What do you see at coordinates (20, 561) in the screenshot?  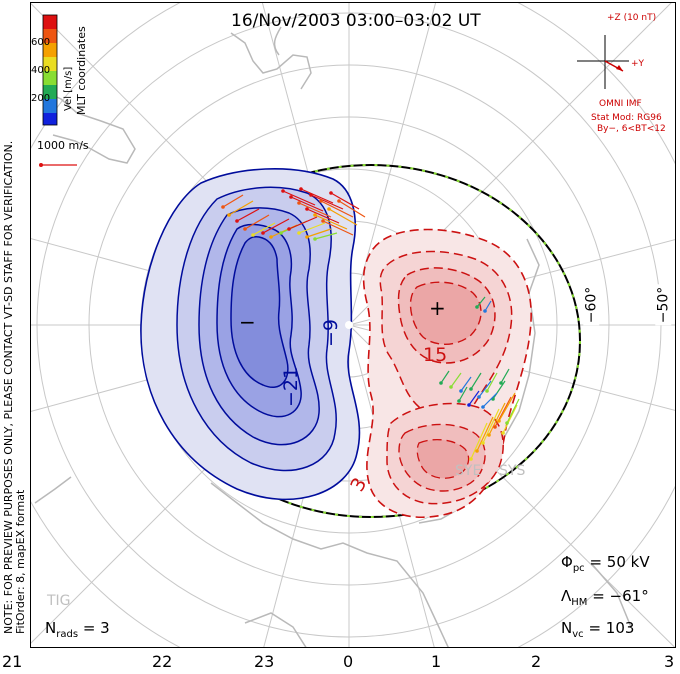 I see `fit-order-note: FitOrder: 8, mapEX format` at bounding box center [20, 561].